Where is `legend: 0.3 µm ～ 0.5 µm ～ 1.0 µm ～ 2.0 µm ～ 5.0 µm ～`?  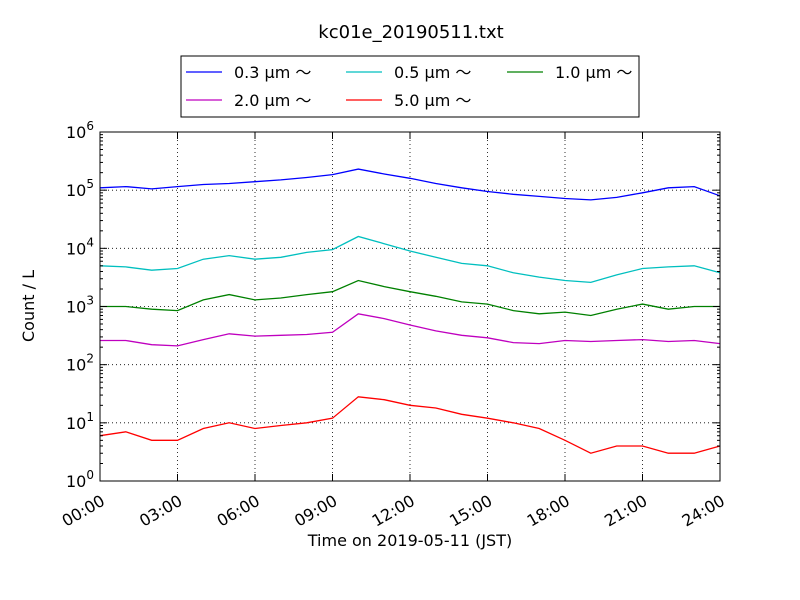
legend: 0.3 µm ～ 0.5 µm ～ 1.0 µm ～ 2.0 µm ～ 5.0 µm ～ is located at coordinates (410, 86).